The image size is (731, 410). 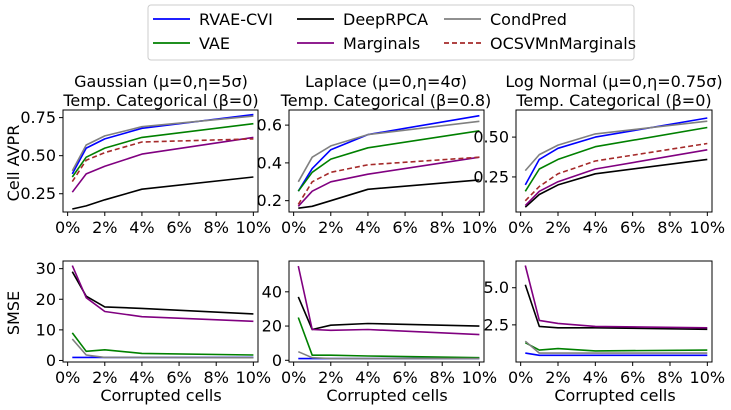 I want to click on y-tick-label: 40, so click(x=272, y=291).